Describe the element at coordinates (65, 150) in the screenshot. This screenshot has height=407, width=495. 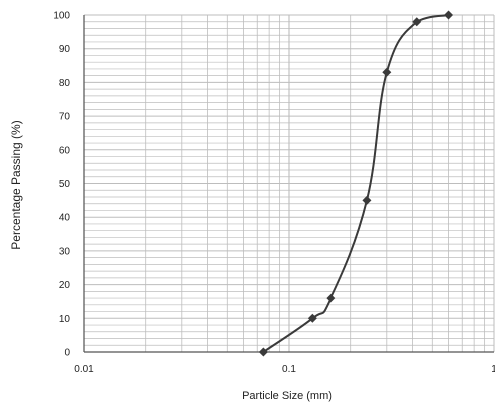
I see `y-tick-label: 60` at that location.